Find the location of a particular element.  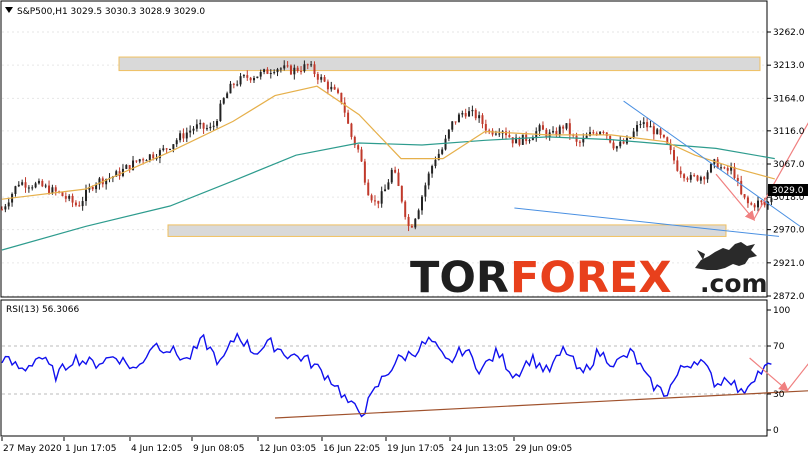

rsi-arrow-up is located at coordinates (797, 361).